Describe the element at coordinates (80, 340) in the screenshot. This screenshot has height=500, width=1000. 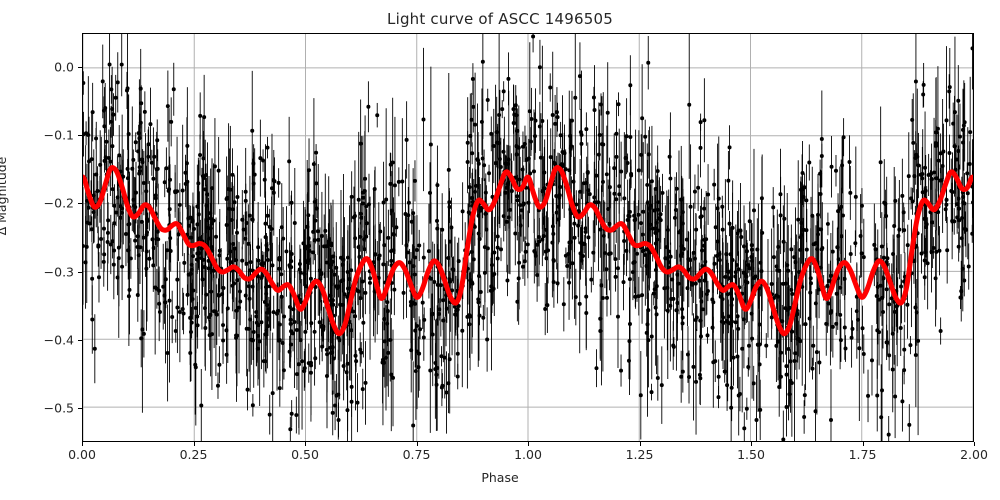
I see `y-tick-mark` at that location.